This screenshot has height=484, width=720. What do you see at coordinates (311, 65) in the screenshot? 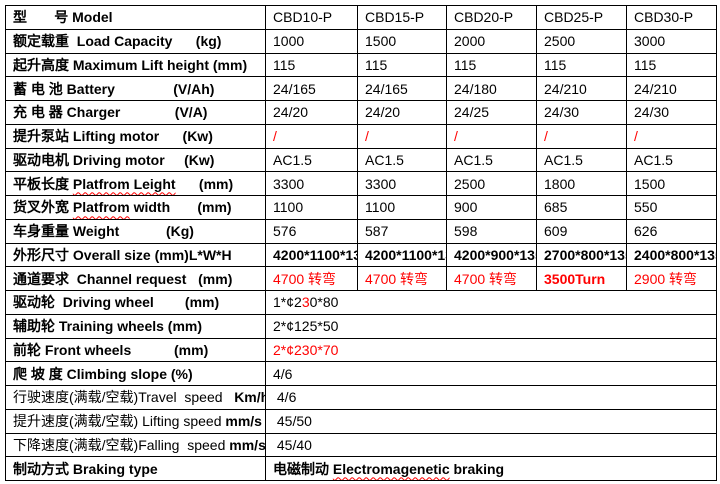
I see `cell-lift-height-col1: 115` at bounding box center [311, 65].